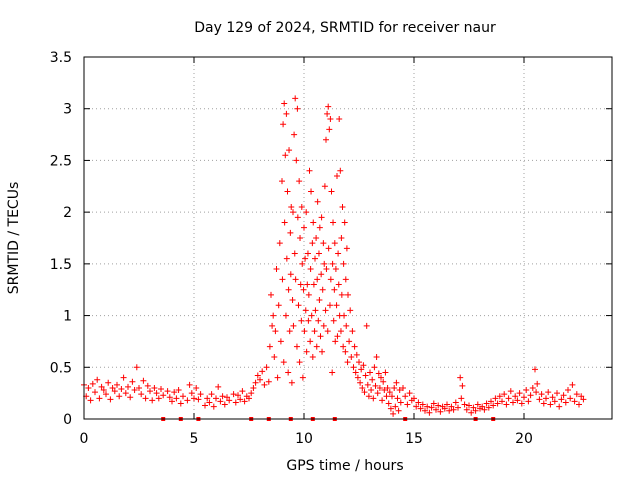 Image resolution: width=640 pixels, height=480 pixels. What do you see at coordinates (524, 439) in the screenshot?
I see `x-tick-label: 20` at bounding box center [524, 439].